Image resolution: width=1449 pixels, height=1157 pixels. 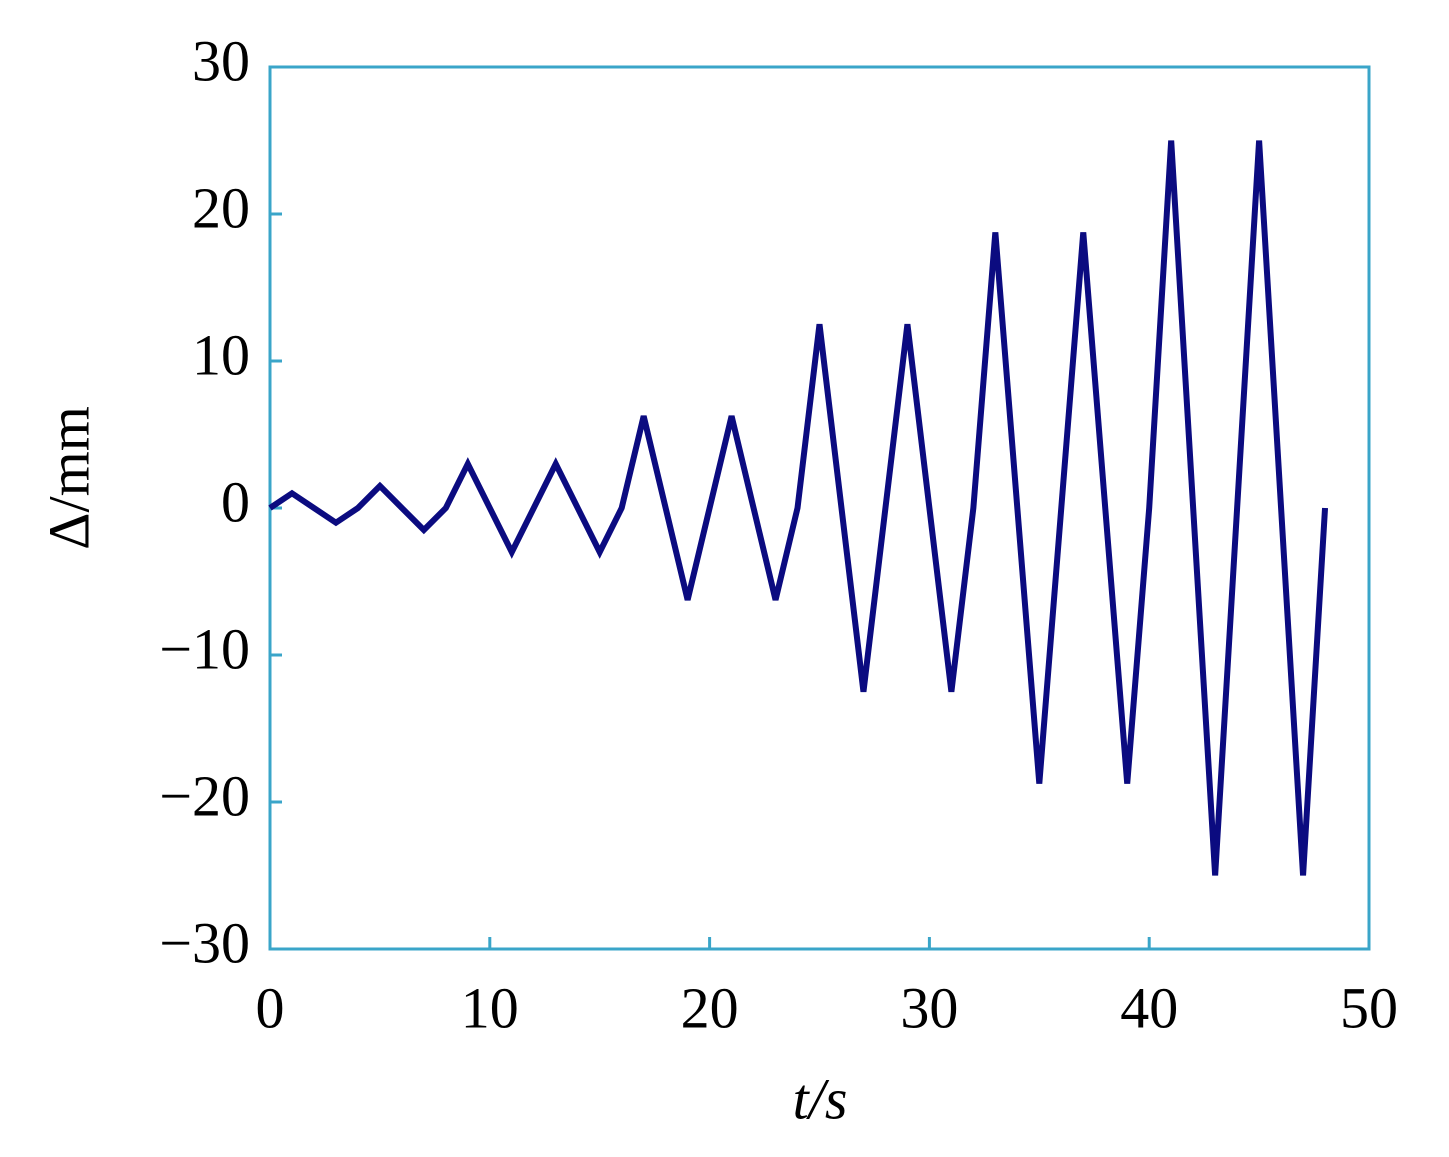 I want to click on x-tick-label: 40, so click(x=1149, y=1007).